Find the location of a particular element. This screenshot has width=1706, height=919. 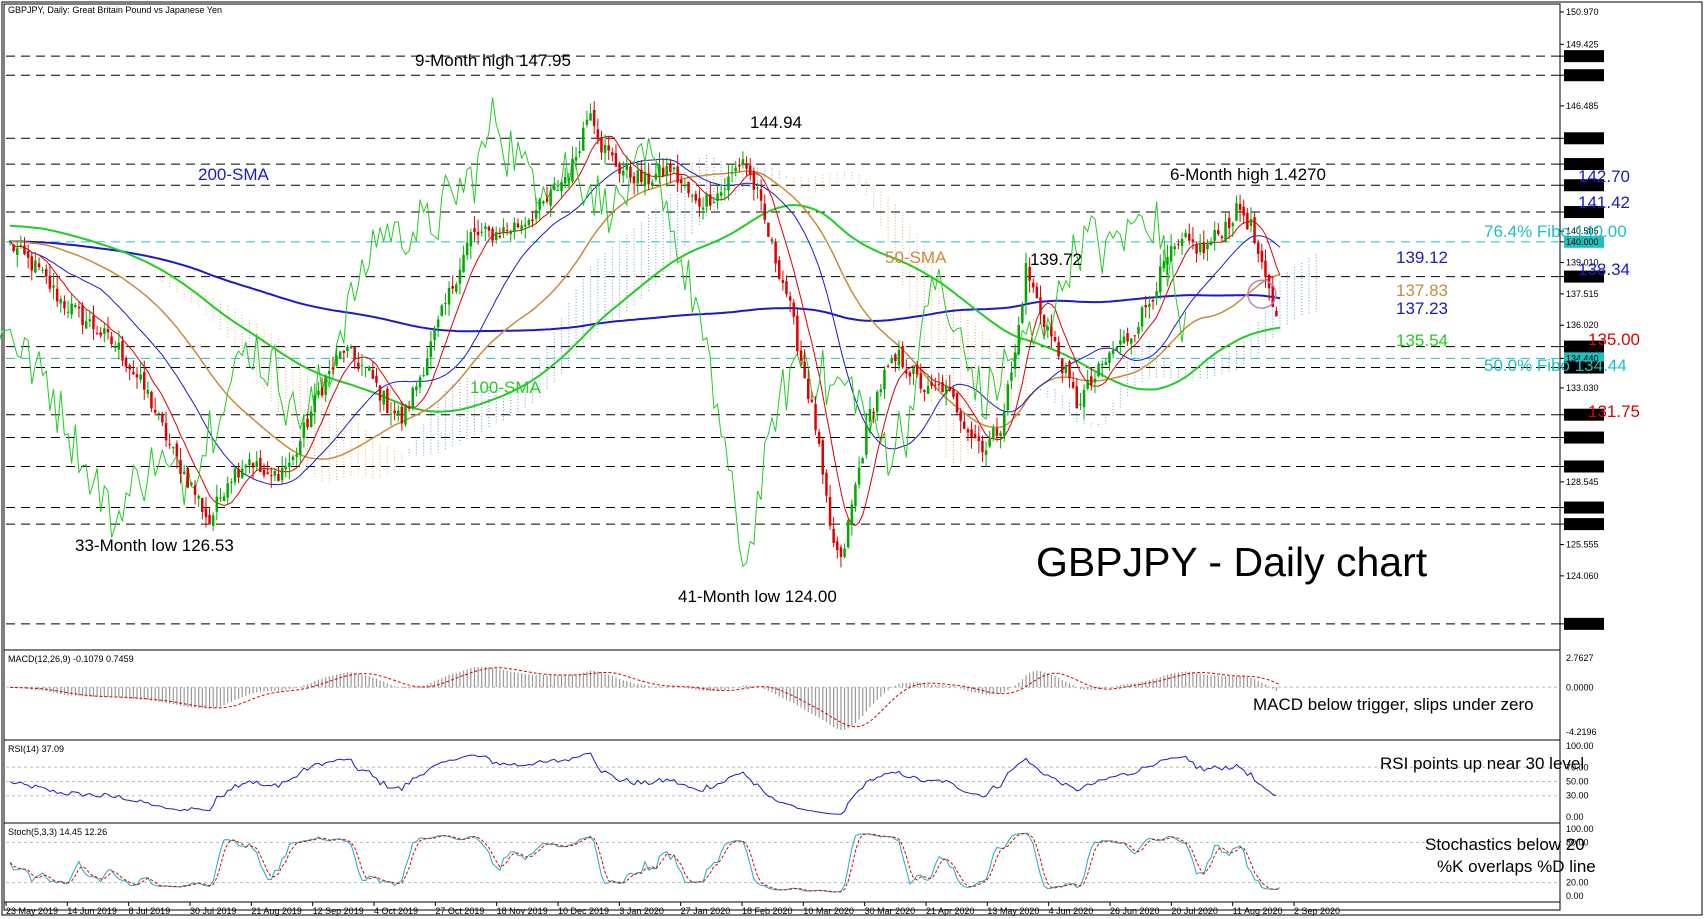

level-141-42: 141.42 is located at coordinates (1604, 202).